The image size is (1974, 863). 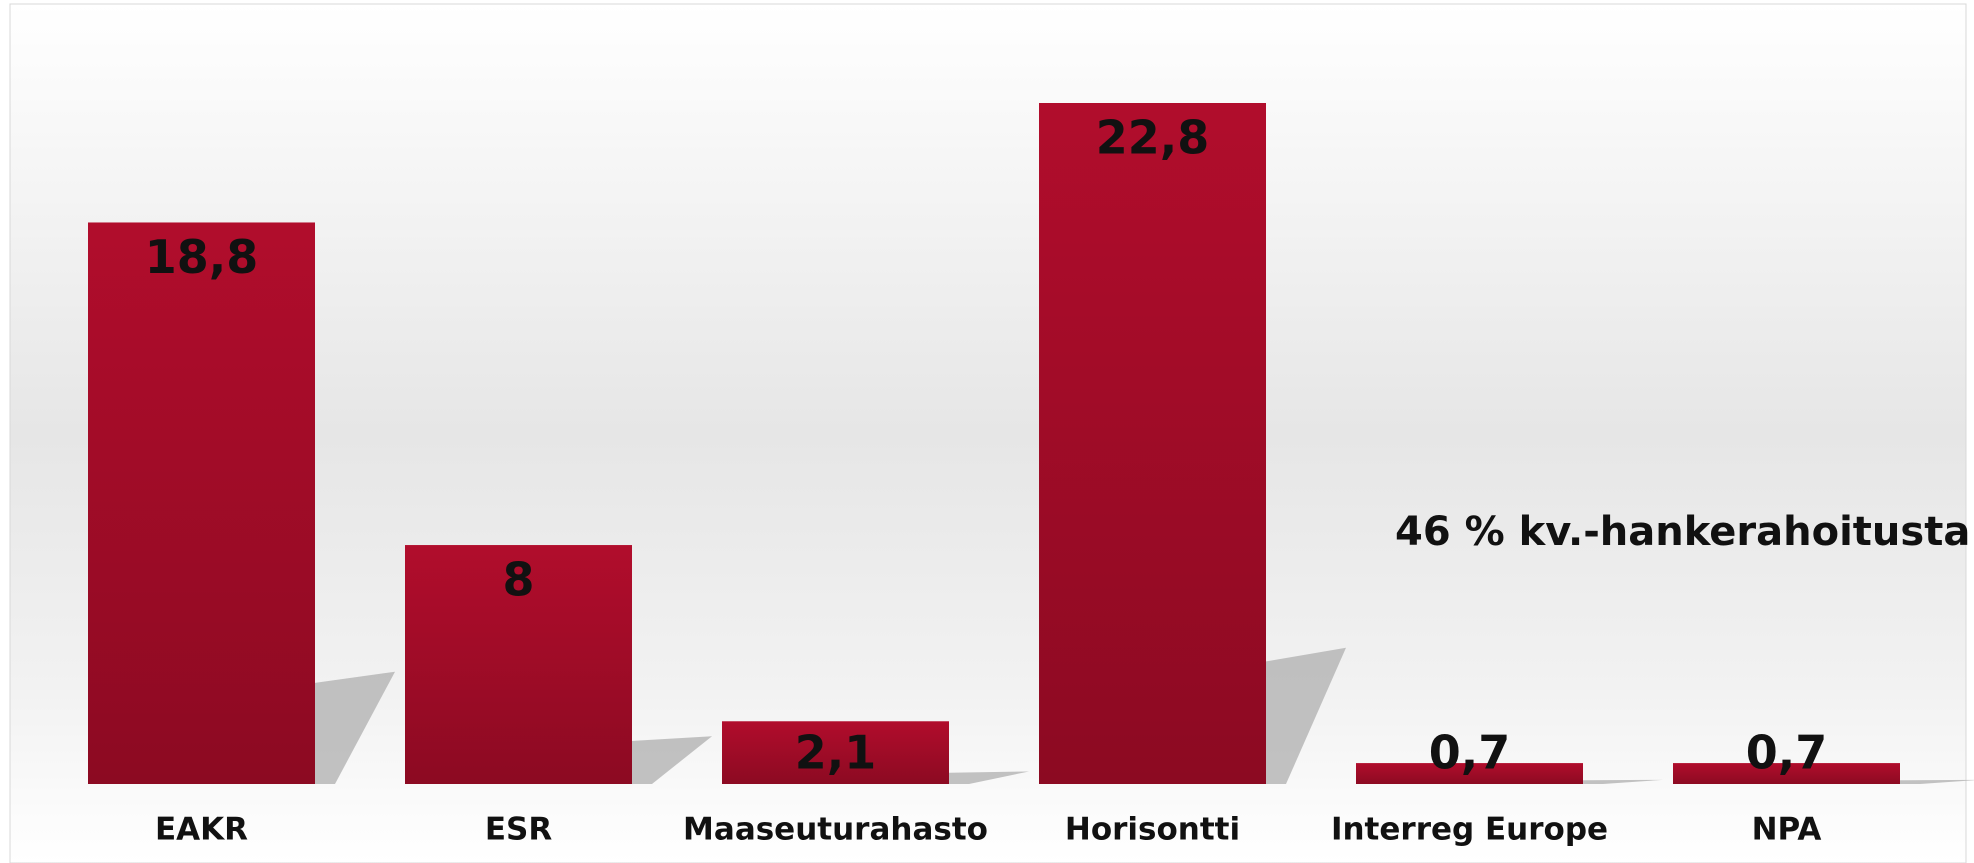 What do you see at coordinates (519, 830) in the screenshot?
I see `x-tick-label: ESR` at bounding box center [519, 830].